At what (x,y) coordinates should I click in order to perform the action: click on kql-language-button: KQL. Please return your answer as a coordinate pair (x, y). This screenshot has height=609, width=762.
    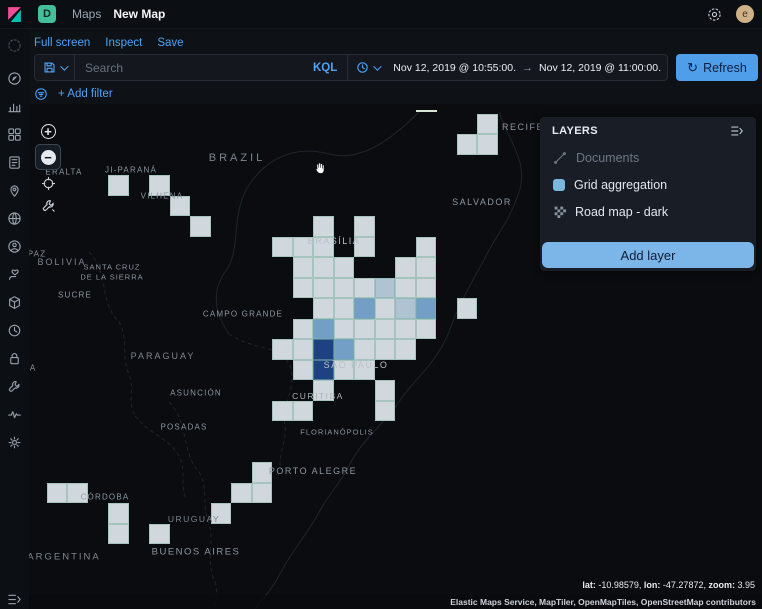
    Looking at the image, I should click on (325, 67).